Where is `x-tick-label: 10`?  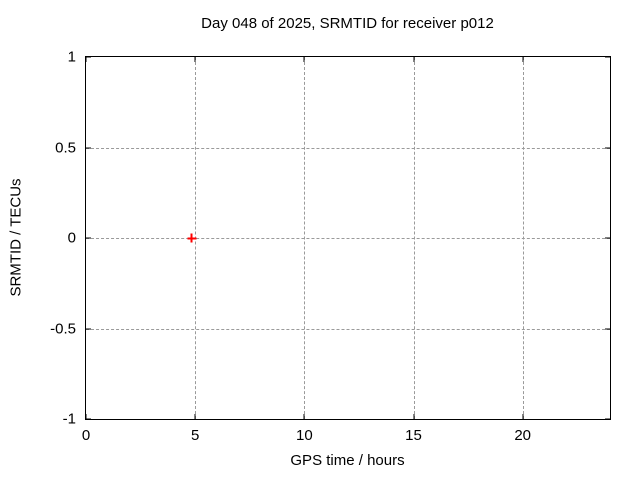 x-tick-label: 10 is located at coordinates (304, 435).